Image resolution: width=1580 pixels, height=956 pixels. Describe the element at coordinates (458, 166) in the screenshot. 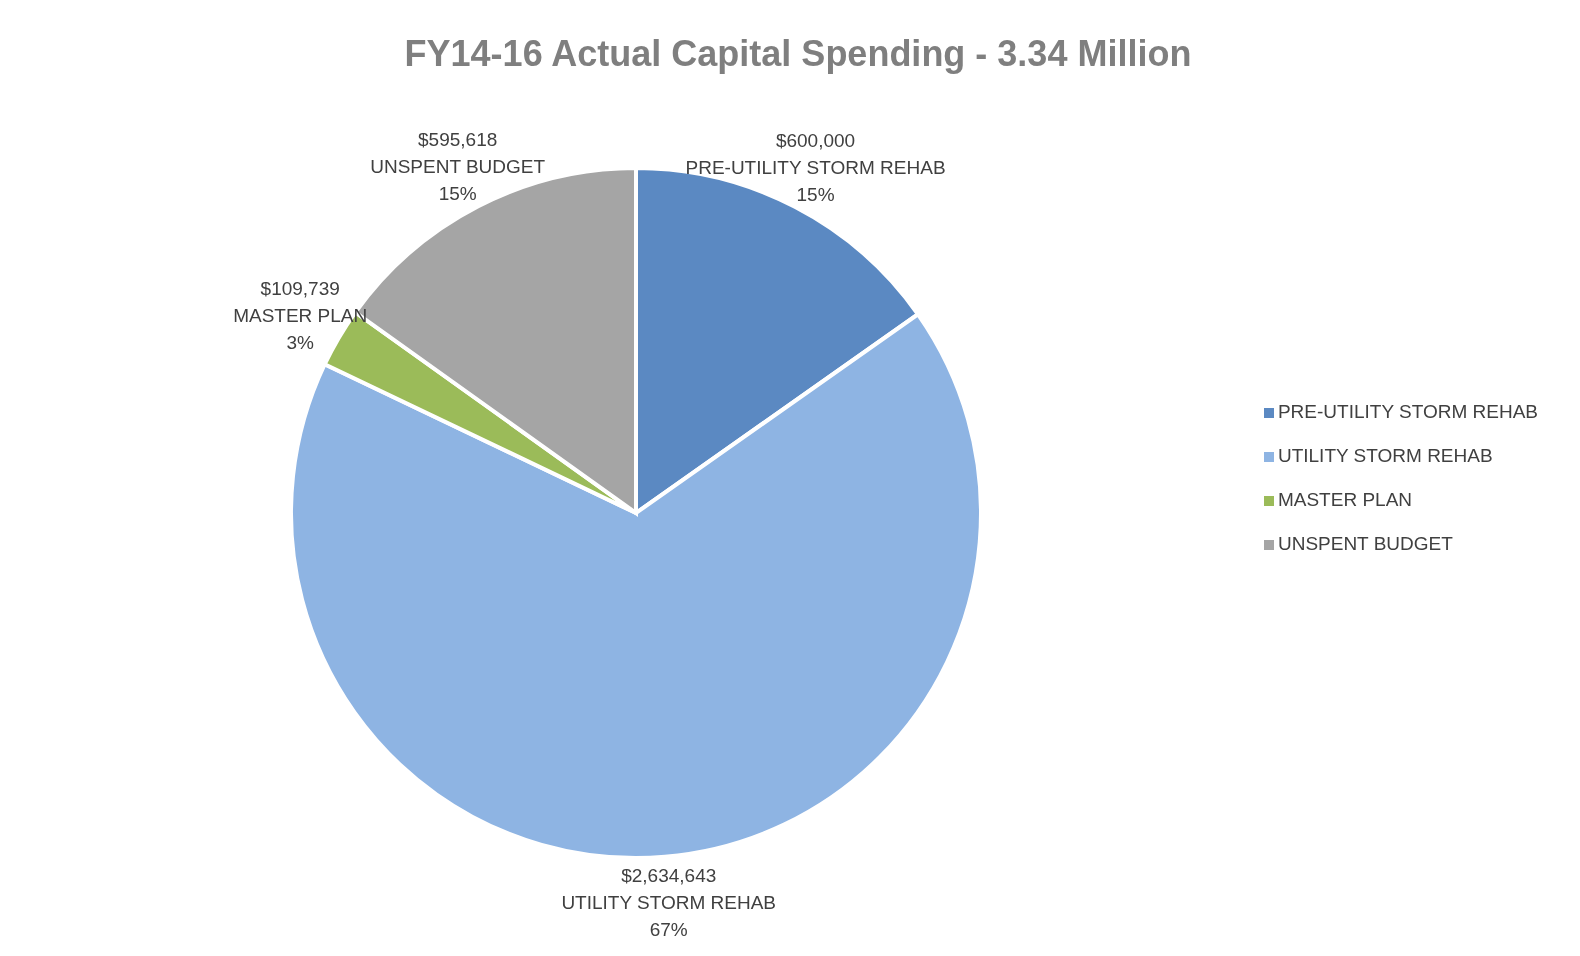

I see `data-label: $595,618 UNSPENT BUDGET 15%` at that location.